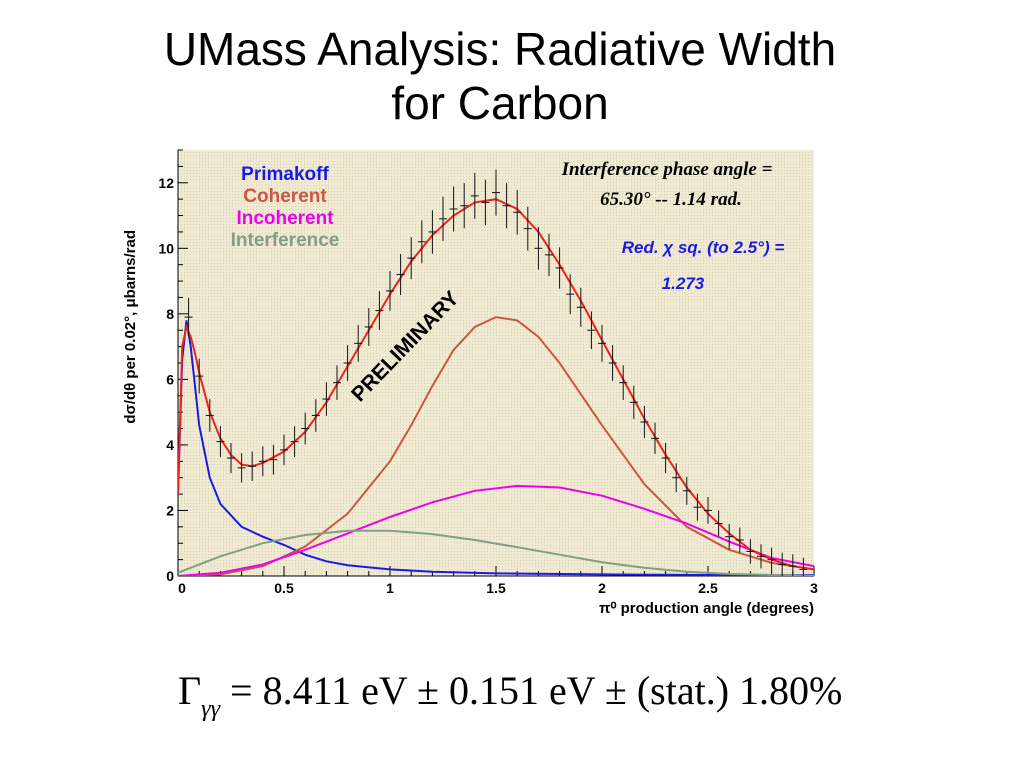 Image resolution: width=1024 pixels, height=768 pixels. What do you see at coordinates (703, 247) in the screenshot?
I see `chisq-label: Red. χ sq. (to 2.5°) =` at bounding box center [703, 247].